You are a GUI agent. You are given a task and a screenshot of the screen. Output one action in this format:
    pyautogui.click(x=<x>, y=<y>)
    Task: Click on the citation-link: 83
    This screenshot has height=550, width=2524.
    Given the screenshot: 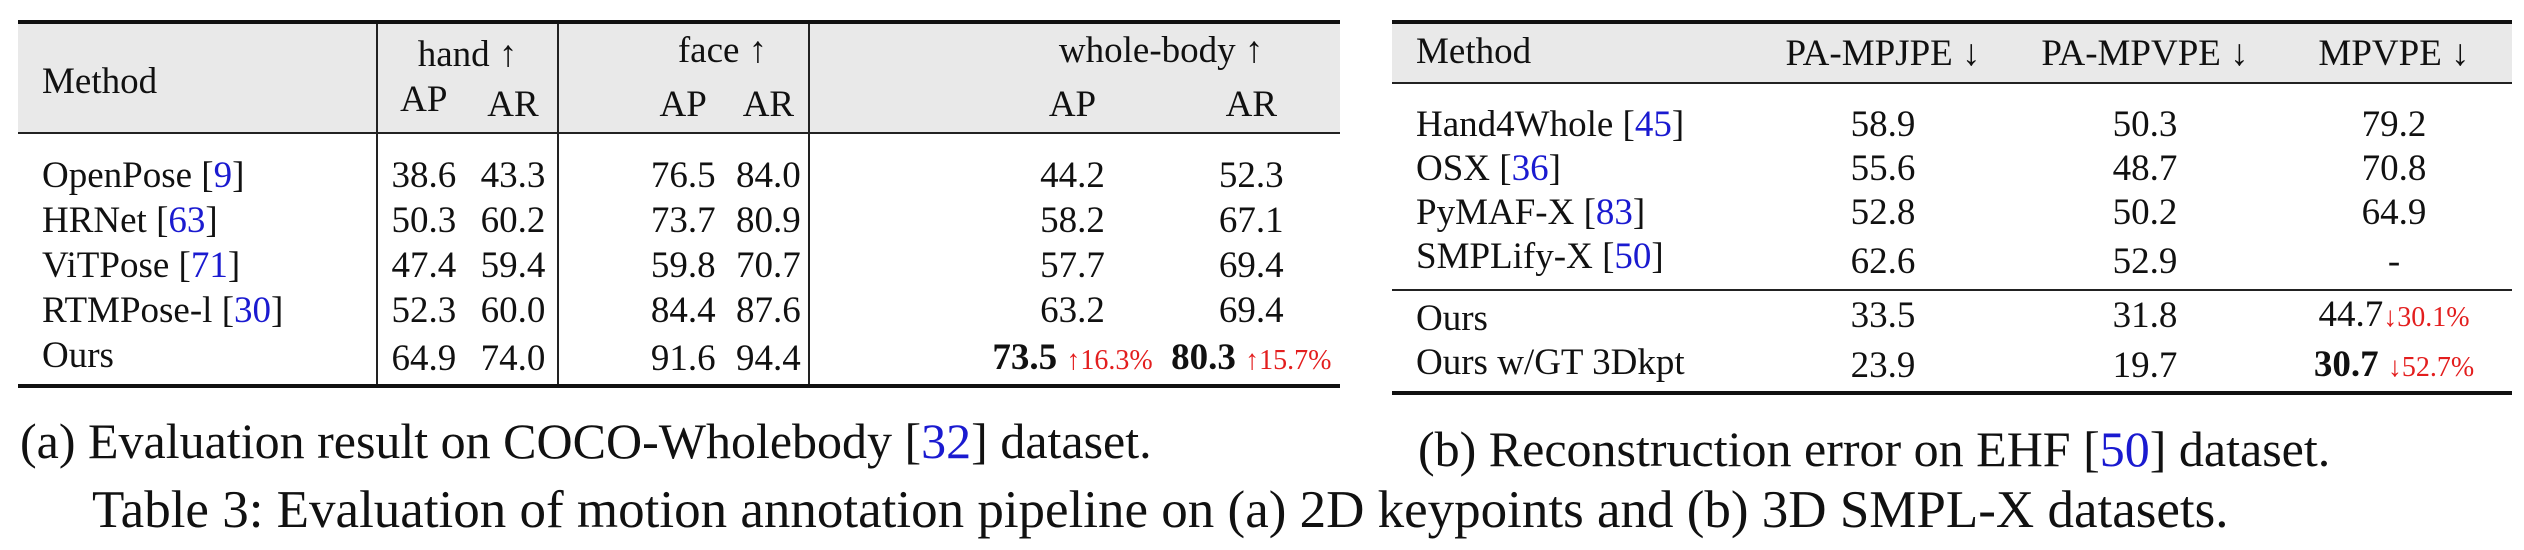 What is the action you would take?
    pyautogui.click(x=1614, y=212)
    